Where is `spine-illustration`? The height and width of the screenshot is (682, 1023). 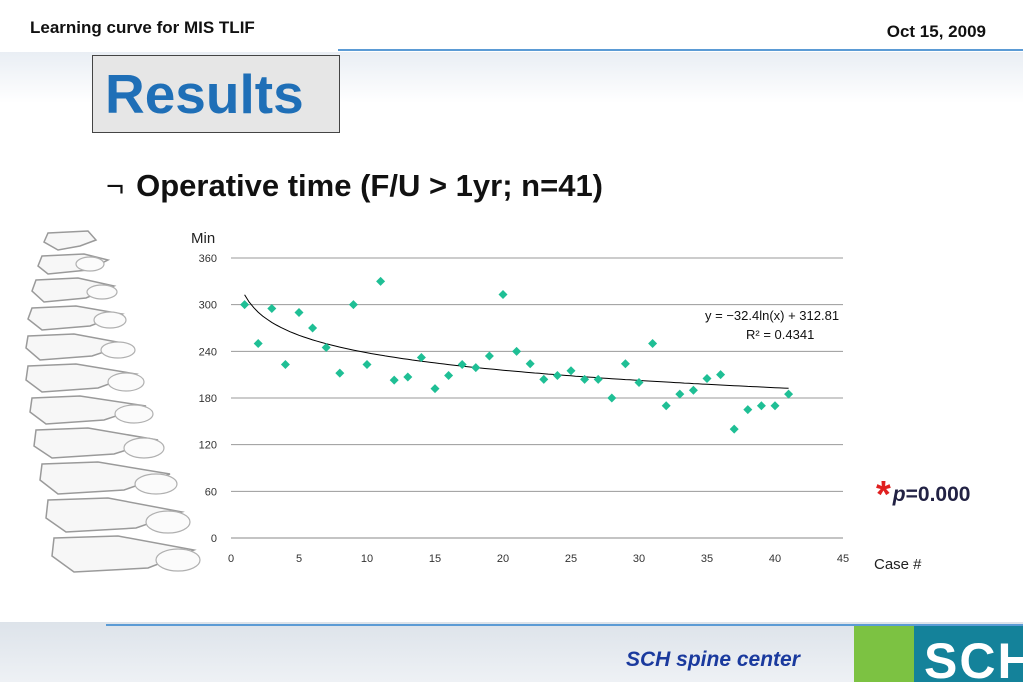
spine-illustration is located at coordinates (118, 410).